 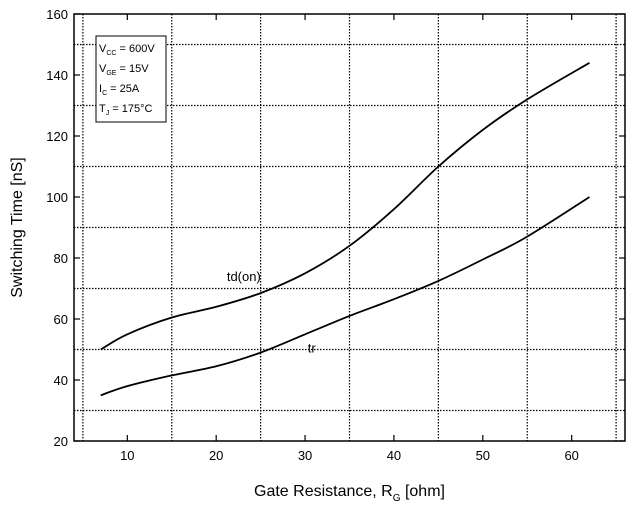 What do you see at coordinates (61, 441) in the screenshot?
I see `y-tick-label: 20` at bounding box center [61, 441].